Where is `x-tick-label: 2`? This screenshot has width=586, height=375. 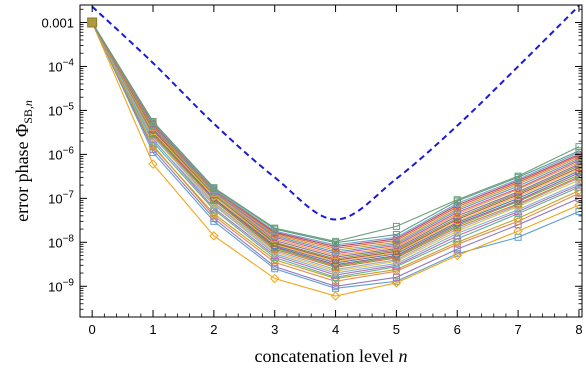
x-tick-label: 2 is located at coordinates (213, 329).